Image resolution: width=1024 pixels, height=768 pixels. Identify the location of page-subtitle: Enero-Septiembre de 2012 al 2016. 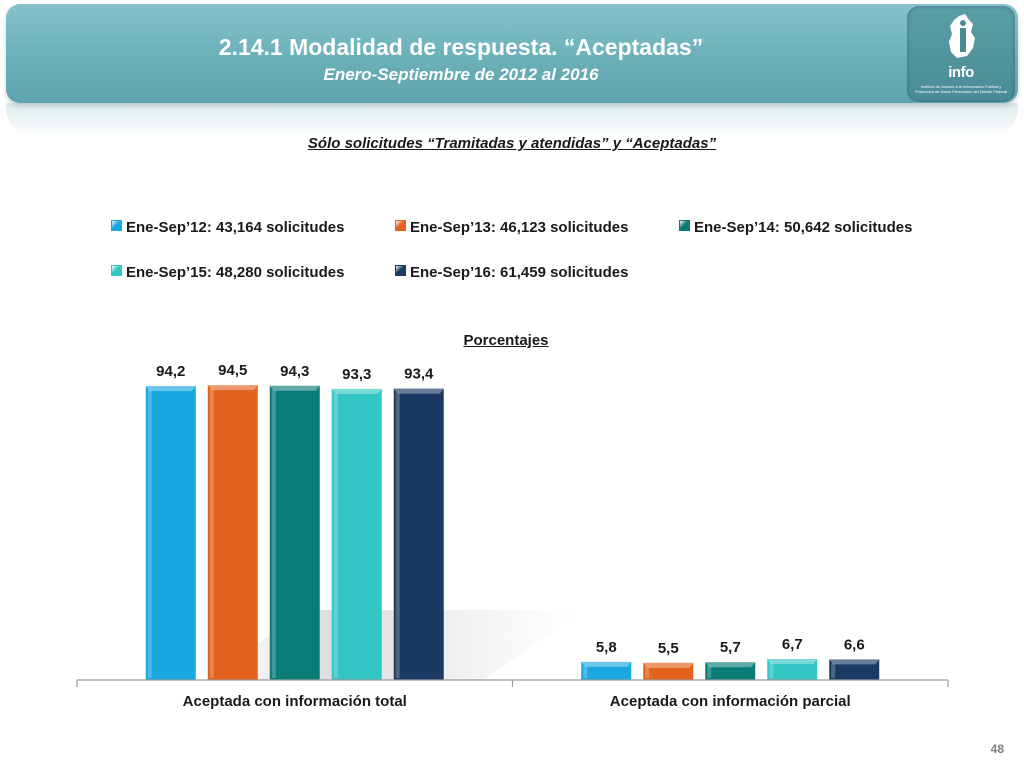
(461, 74).